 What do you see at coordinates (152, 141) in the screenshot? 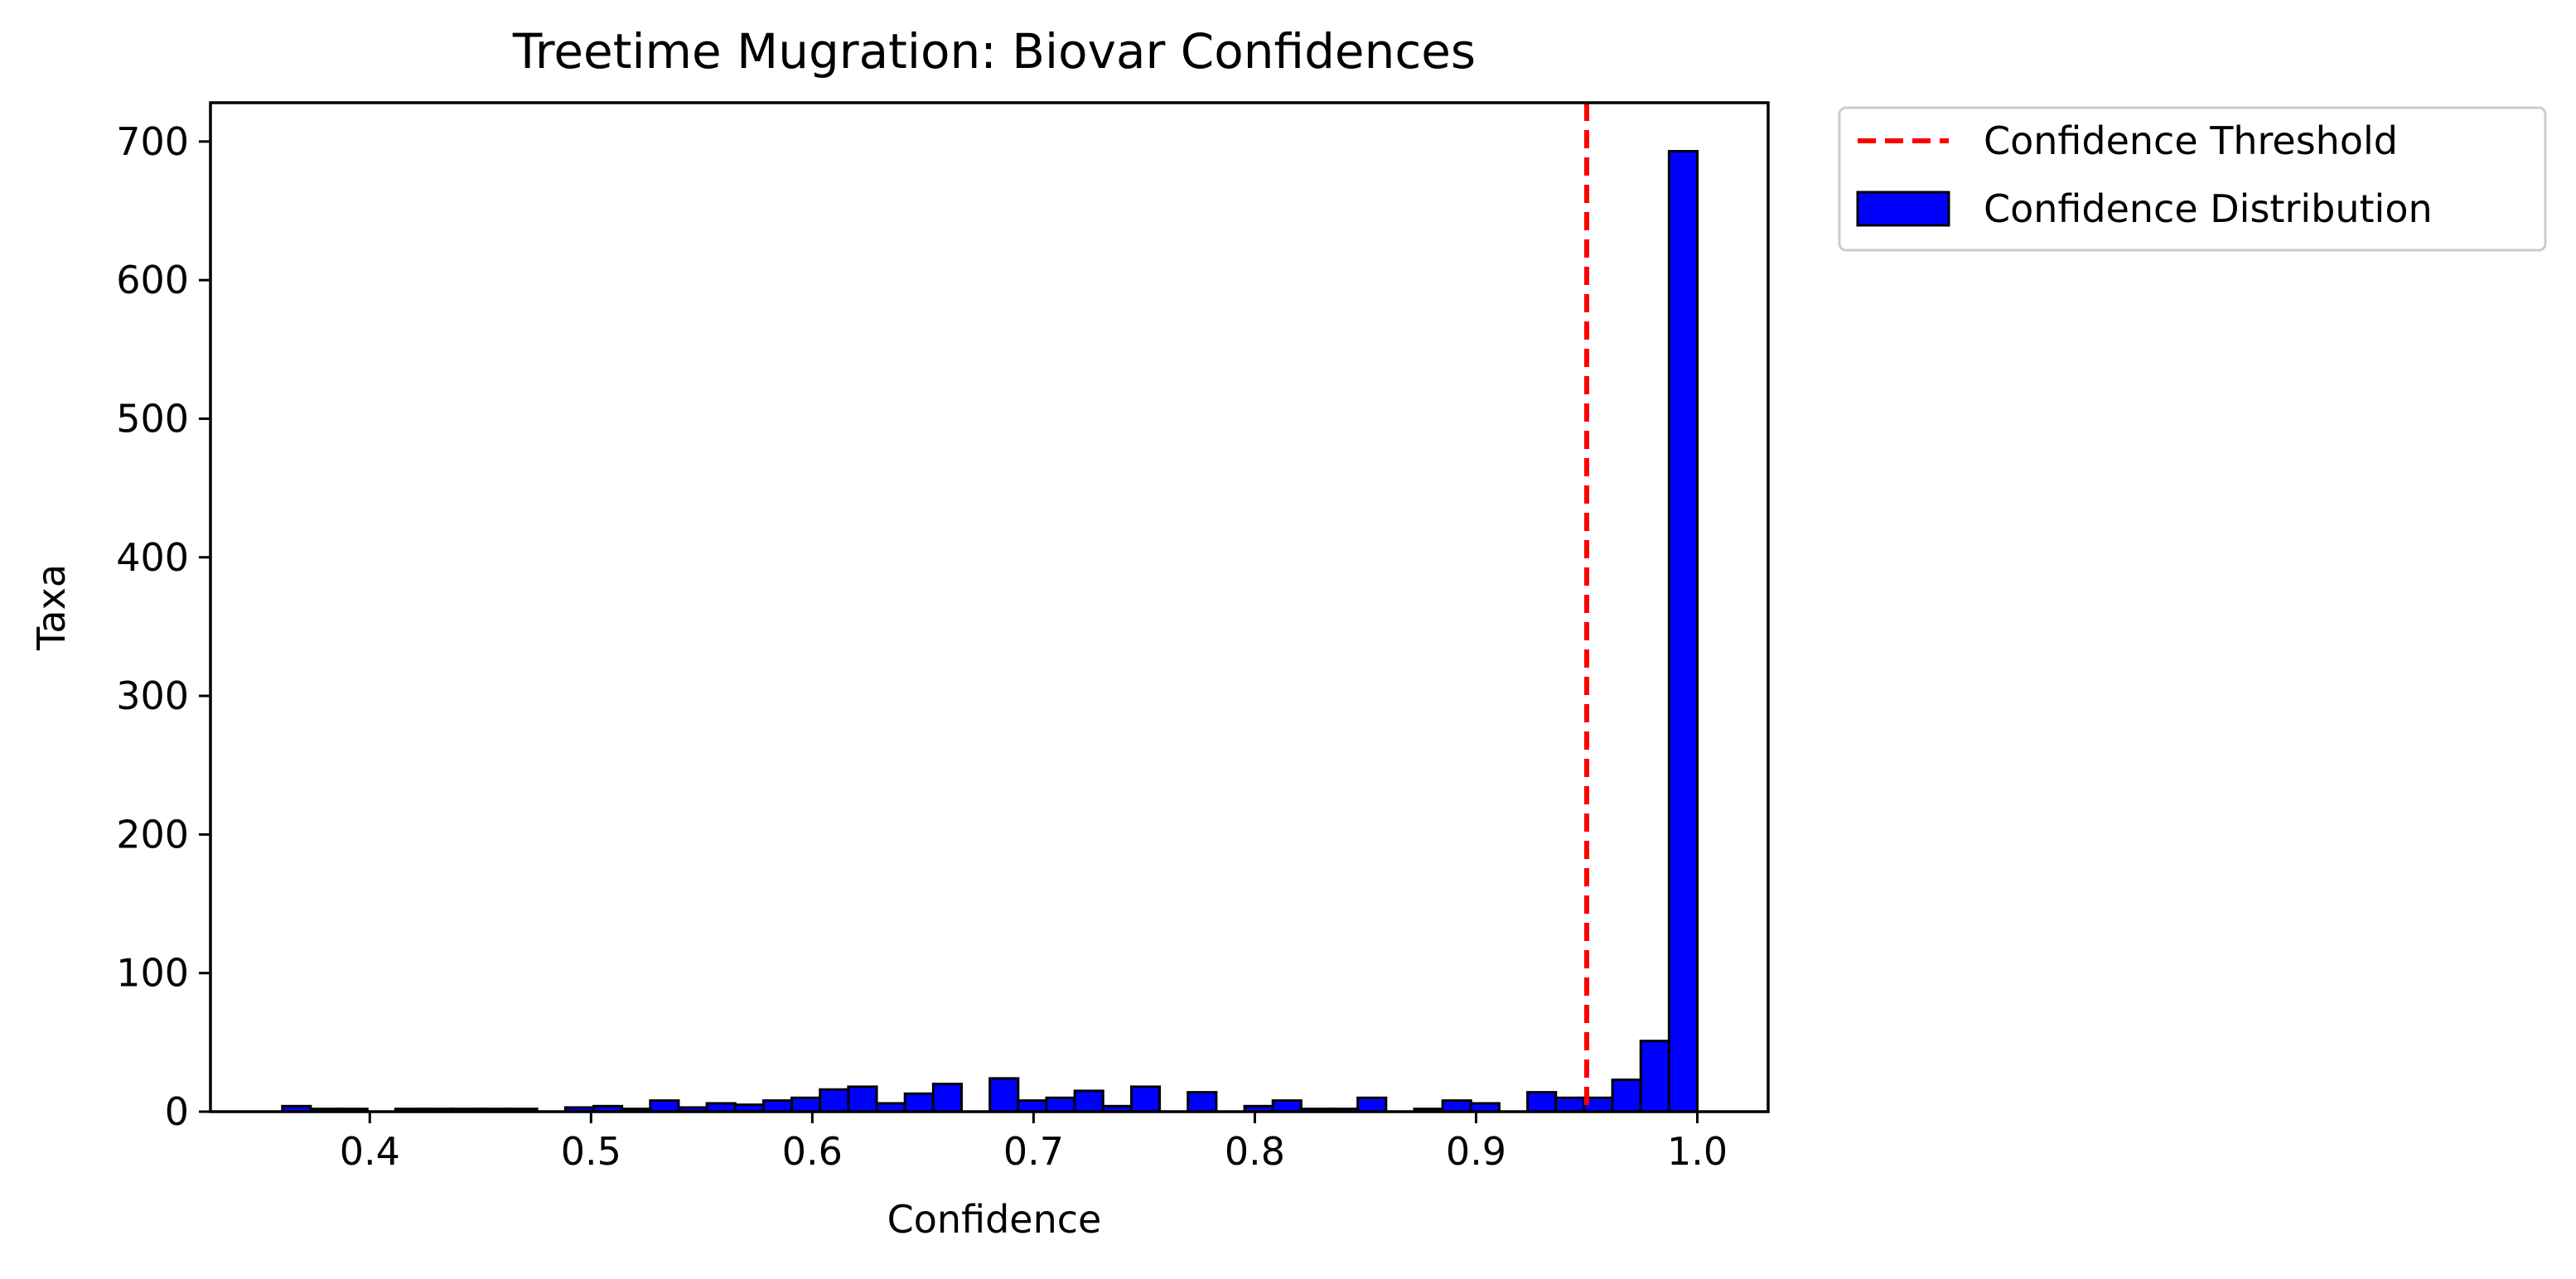
I see `y-tick-label: 700` at bounding box center [152, 141].